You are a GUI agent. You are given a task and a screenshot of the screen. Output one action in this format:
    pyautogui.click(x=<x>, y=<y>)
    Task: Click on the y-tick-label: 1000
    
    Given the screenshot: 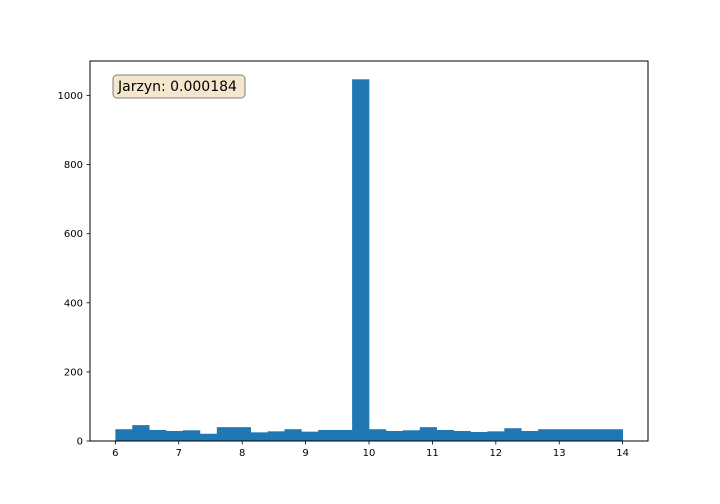 What is the action you would take?
    pyautogui.click(x=70, y=96)
    